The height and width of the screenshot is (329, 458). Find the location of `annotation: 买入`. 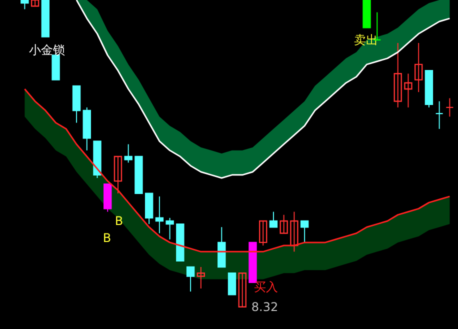

annotation: 买入 is located at coordinates (266, 287).